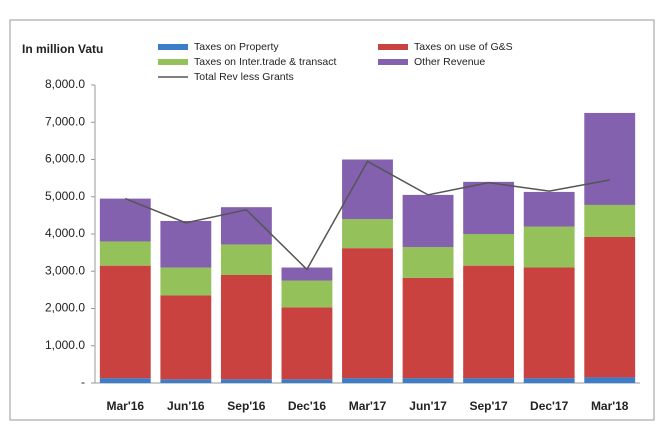  I want to click on x-tick-label: Mar'16, so click(126, 406).